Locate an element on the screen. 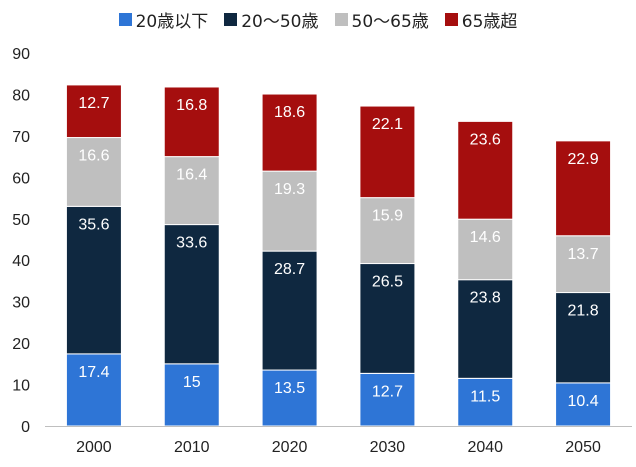 This screenshot has width=636, height=467. chart-legend: 20歳以下 20～50歳 50～65歳 65歳超 is located at coordinates (318, 19).